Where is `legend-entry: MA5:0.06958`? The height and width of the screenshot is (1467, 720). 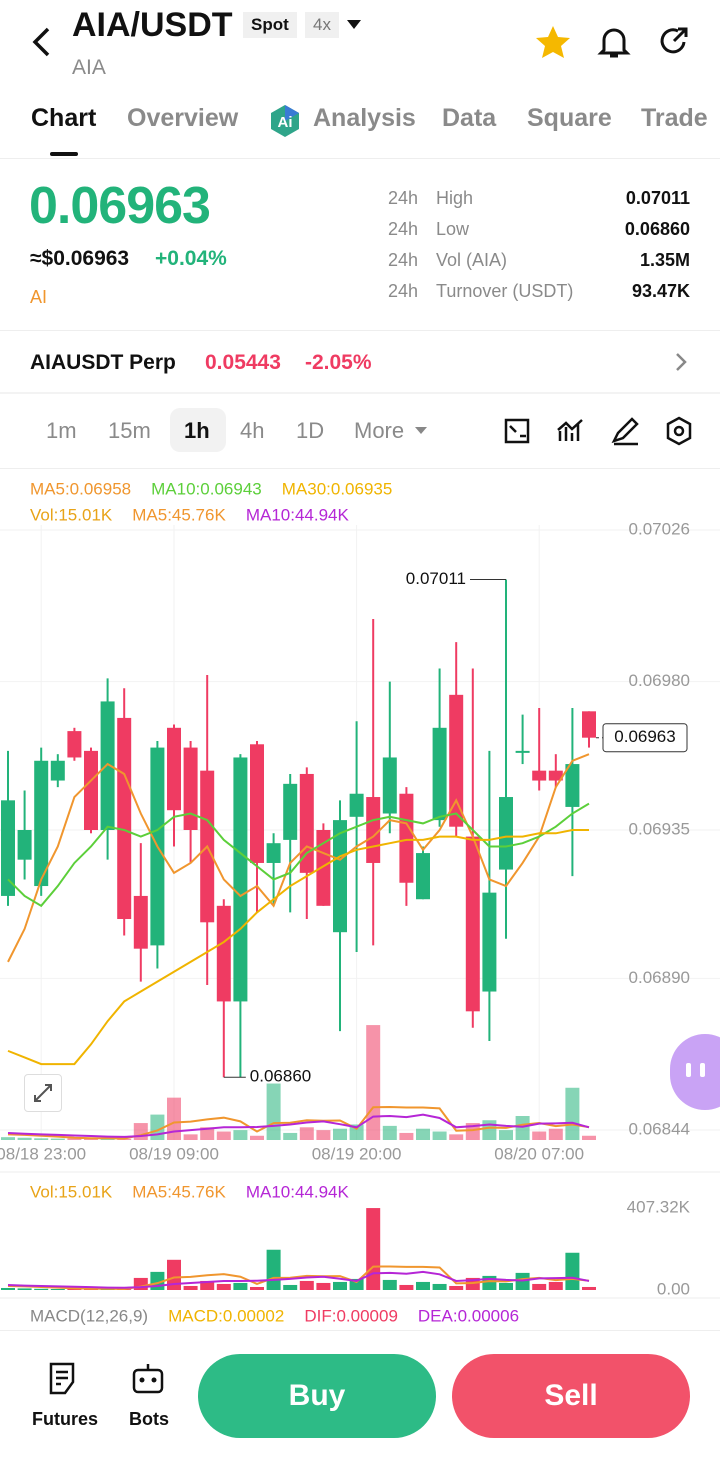 legend-entry: MA5:0.06958 is located at coordinates (80, 488).